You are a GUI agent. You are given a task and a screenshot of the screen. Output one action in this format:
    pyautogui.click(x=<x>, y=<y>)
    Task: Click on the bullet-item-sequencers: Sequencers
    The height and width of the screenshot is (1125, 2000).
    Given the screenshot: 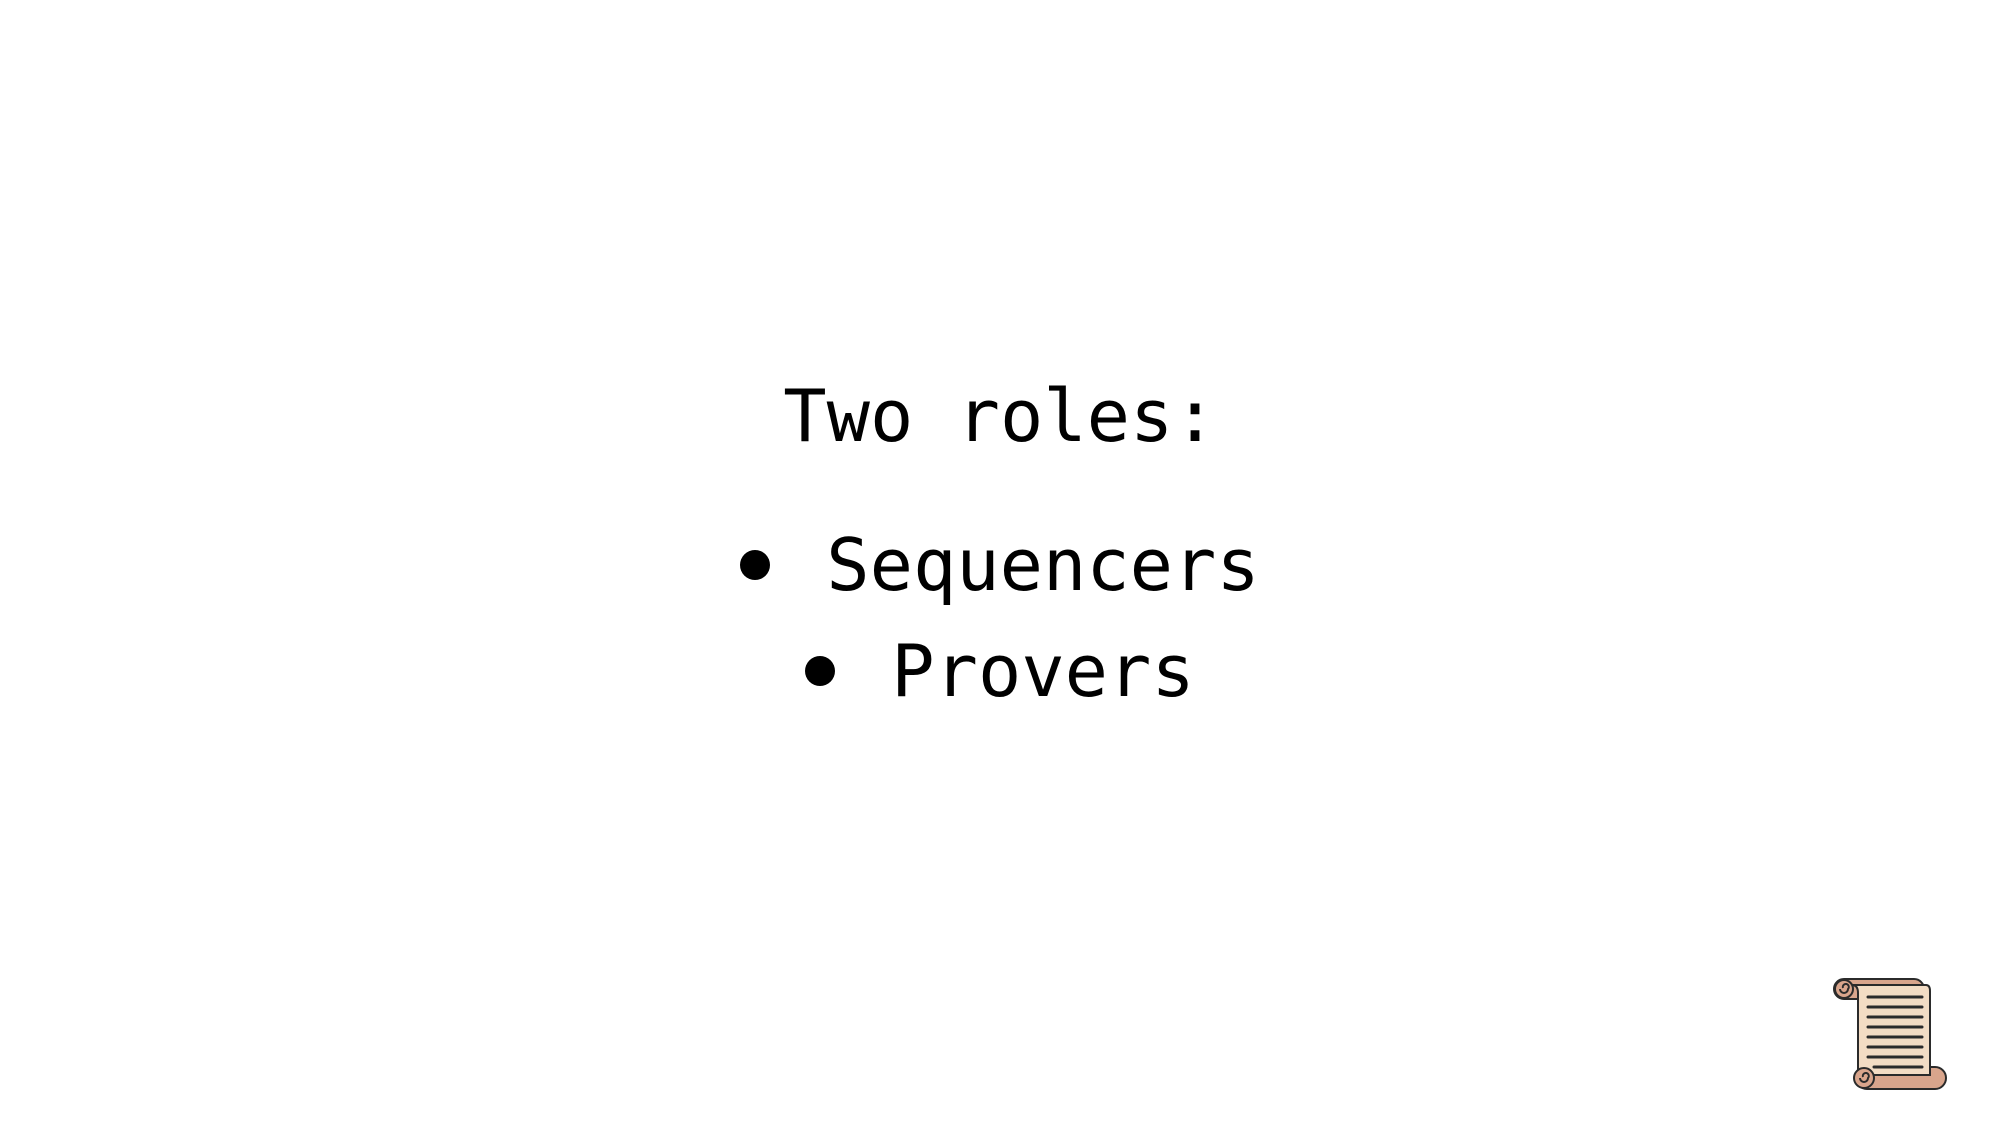 What is the action you would take?
    pyautogui.click(x=1000, y=565)
    